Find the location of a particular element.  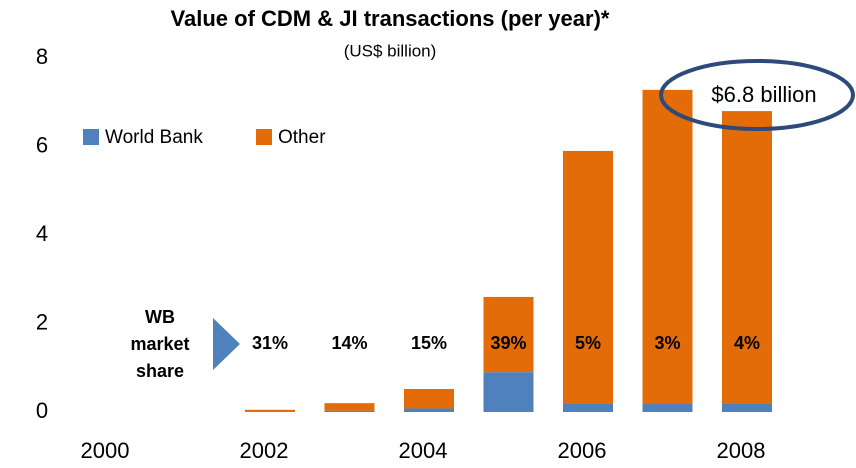

x-tick-label: 2008 is located at coordinates (741, 450).